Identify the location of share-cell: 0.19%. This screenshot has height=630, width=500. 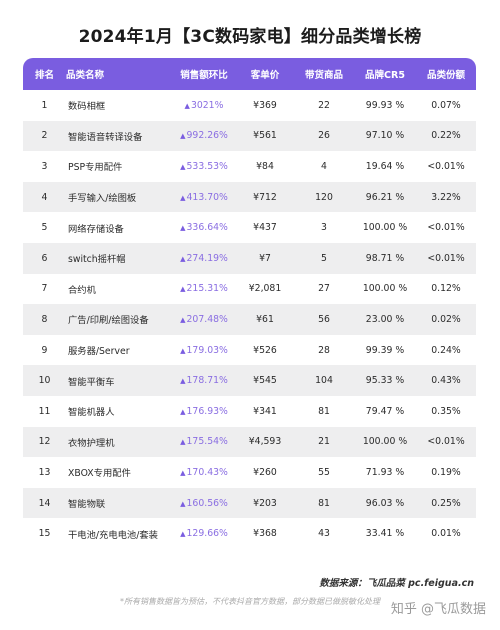
(446, 472).